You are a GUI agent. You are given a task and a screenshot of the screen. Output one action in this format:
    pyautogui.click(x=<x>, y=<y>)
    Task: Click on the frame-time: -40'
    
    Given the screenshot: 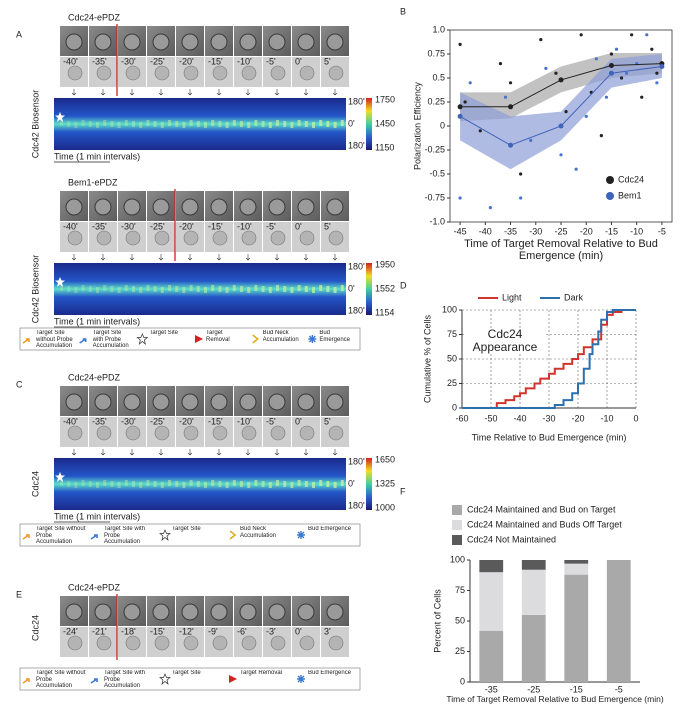 What is the action you would take?
    pyautogui.click(x=70, y=421)
    